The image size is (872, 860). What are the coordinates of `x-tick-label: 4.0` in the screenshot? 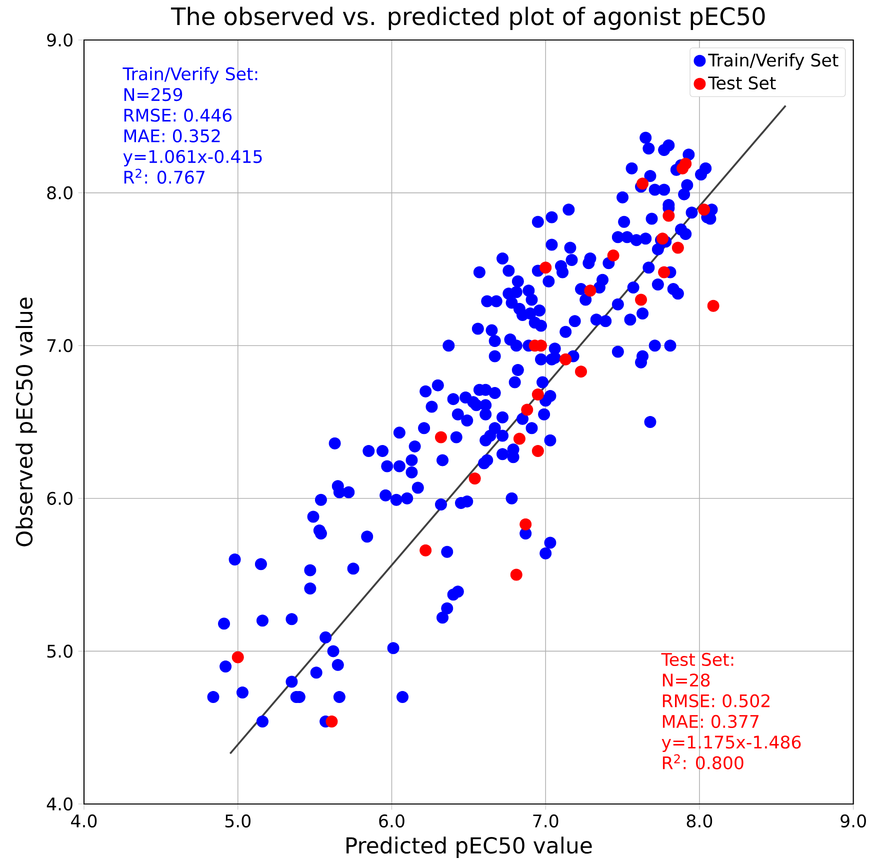 It's located at (84, 821).